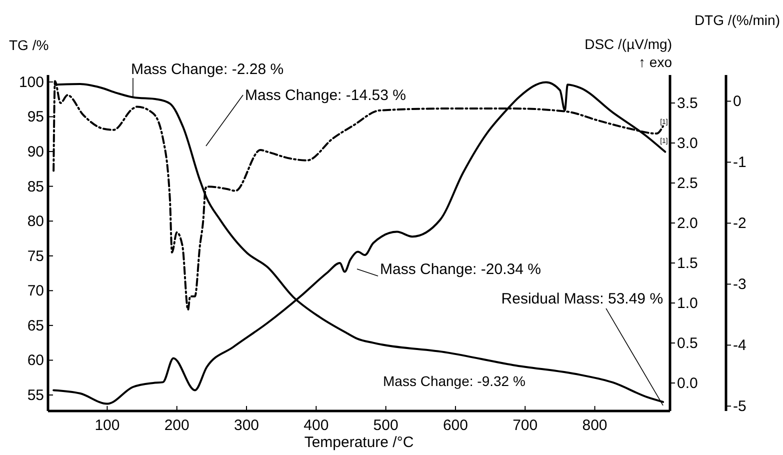 This screenshot has width=783, height=455. Describe the element at coordinates (739, 163) in the screenshot. I see `y3-tick-label: -1` at that location.